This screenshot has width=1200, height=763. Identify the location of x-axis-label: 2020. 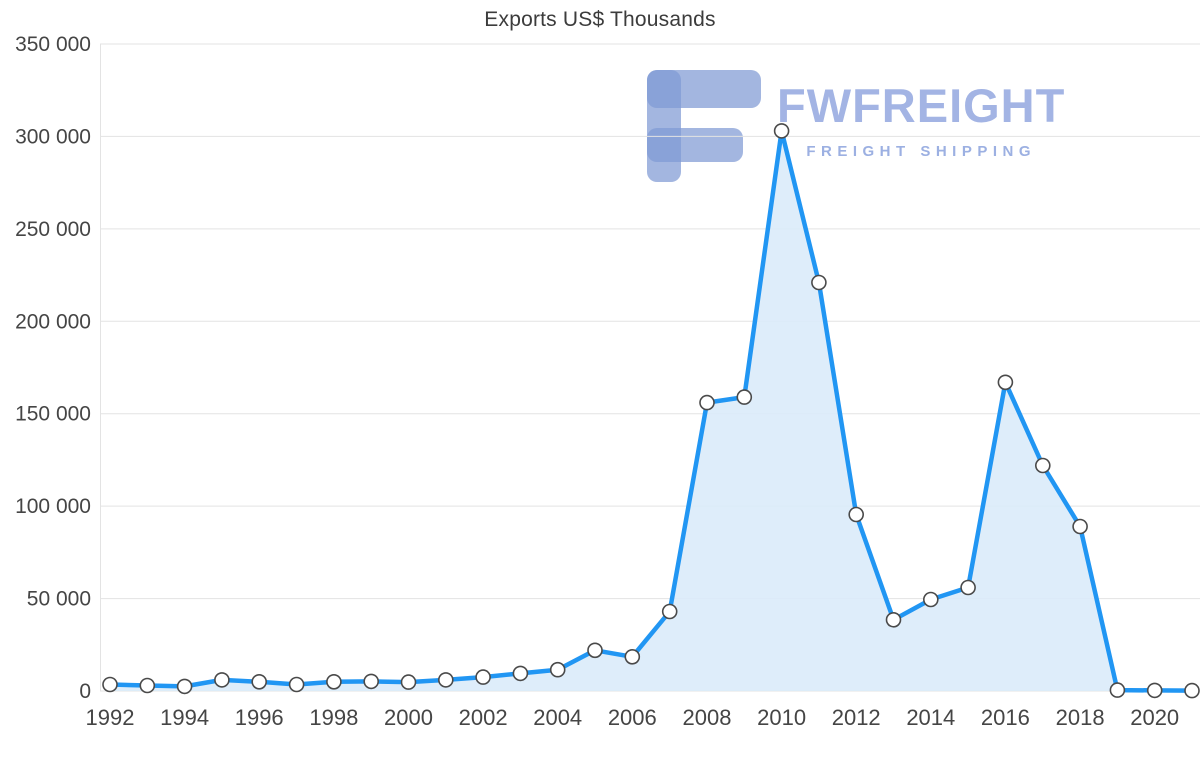
(1154, 717).